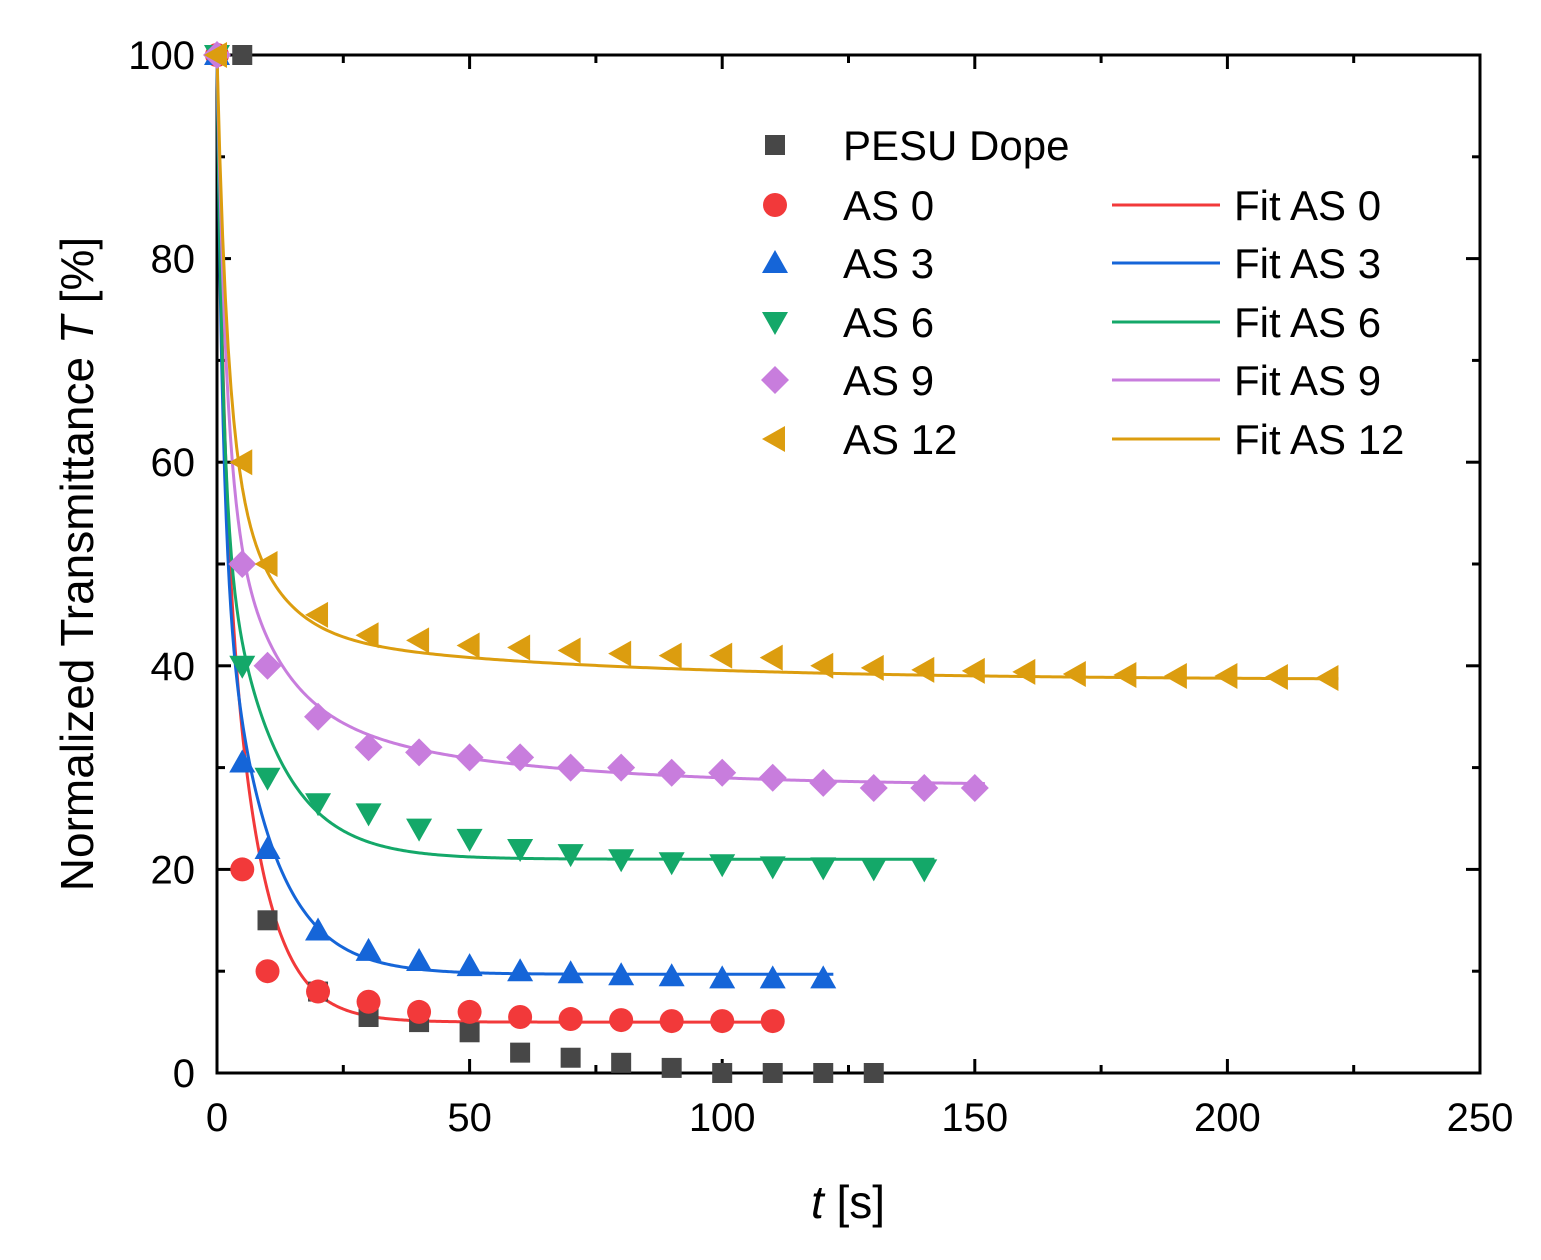 Image resolution: width=1541 pixels, height=1260 pixels. What do you see at coordinates (1307, 205) in the screenshot?
I see `legend-fit-label-as-0: Fit AS 0` at bounding box center [1307, 205].